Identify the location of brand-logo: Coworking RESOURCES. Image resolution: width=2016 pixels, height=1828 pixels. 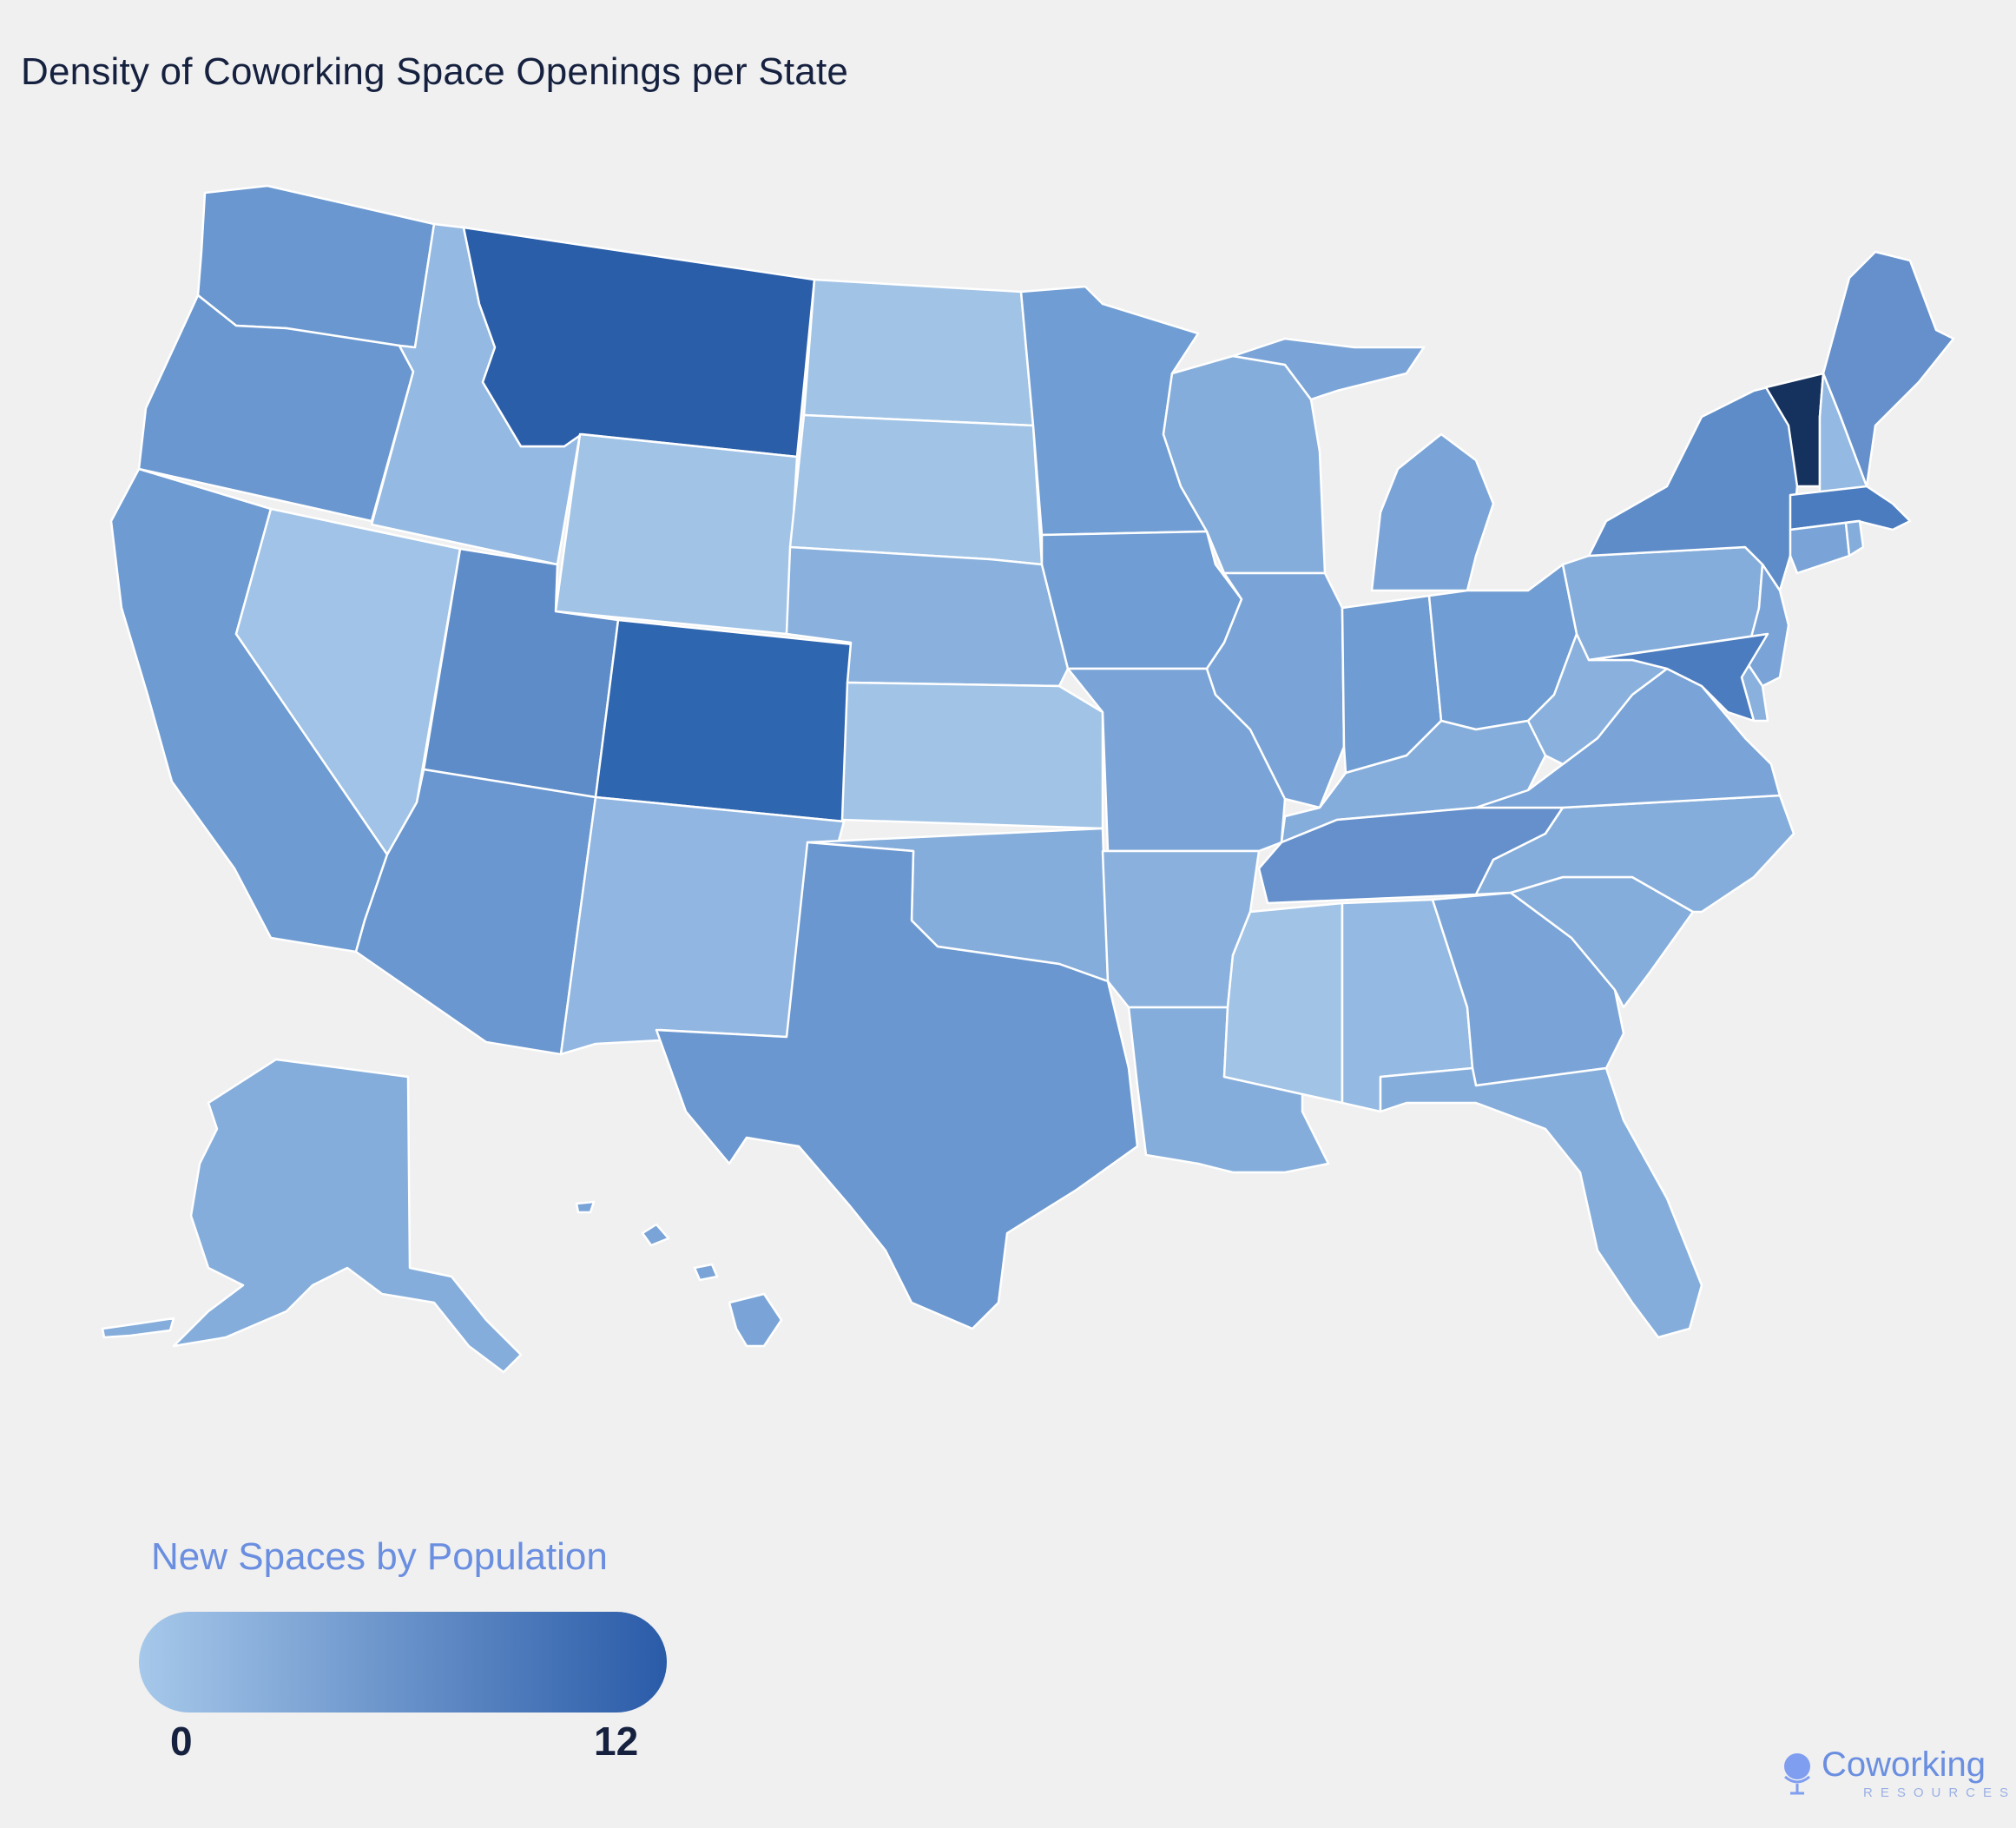
(1894, 1776).